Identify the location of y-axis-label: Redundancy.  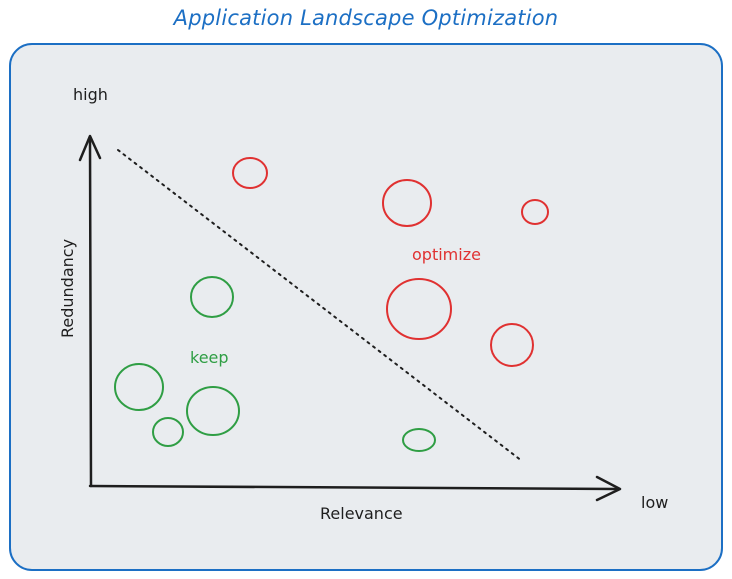
(67, 288).